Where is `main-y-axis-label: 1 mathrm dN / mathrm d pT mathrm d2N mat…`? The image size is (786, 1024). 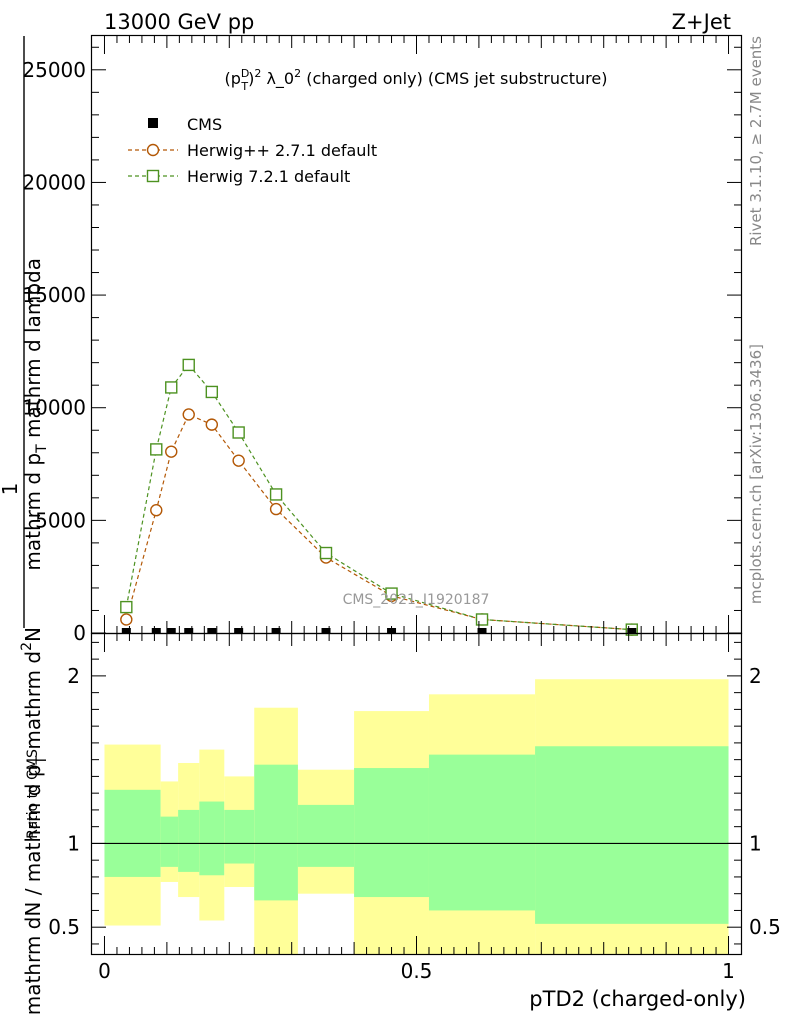
main-y-axis-label: 1 mathrm dN / mathrm d pT mathrm d2N mat… is located at coordinates (25, 525).